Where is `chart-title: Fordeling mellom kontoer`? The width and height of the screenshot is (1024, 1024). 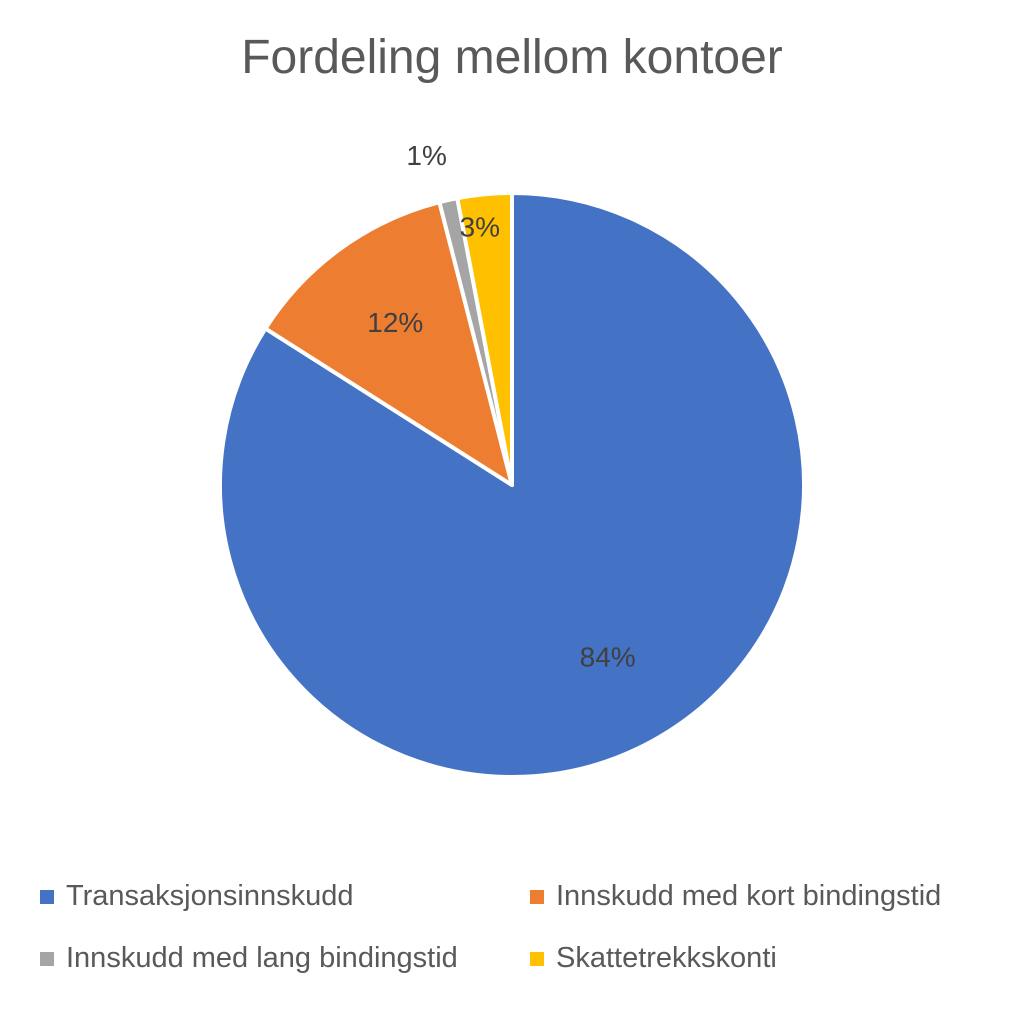 chart-title: Fordeling mellom kontoer is located at coordinates (512, 57).